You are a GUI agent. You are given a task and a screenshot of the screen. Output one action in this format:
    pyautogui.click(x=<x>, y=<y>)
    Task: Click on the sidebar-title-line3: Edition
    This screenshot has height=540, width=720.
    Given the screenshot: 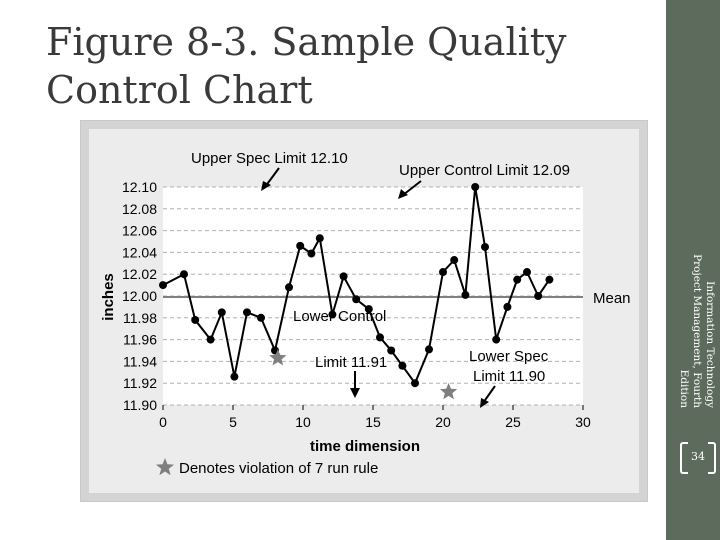 What is the action you would take?
    pyautogui.click(x=684, y=388)
    